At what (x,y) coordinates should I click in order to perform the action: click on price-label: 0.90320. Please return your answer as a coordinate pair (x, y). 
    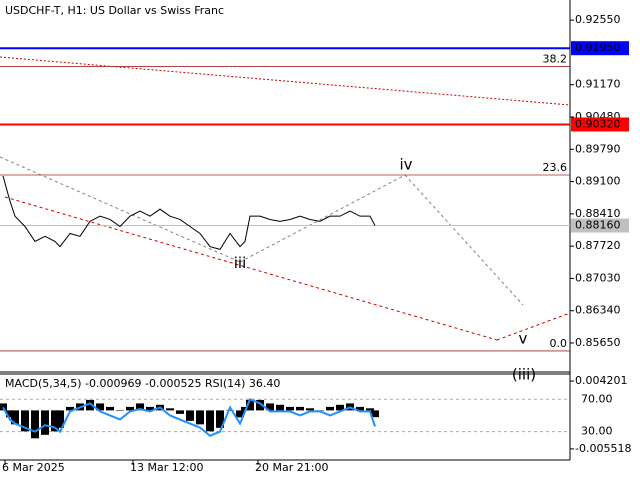
    Looking at the image, I should click on (598, 123).